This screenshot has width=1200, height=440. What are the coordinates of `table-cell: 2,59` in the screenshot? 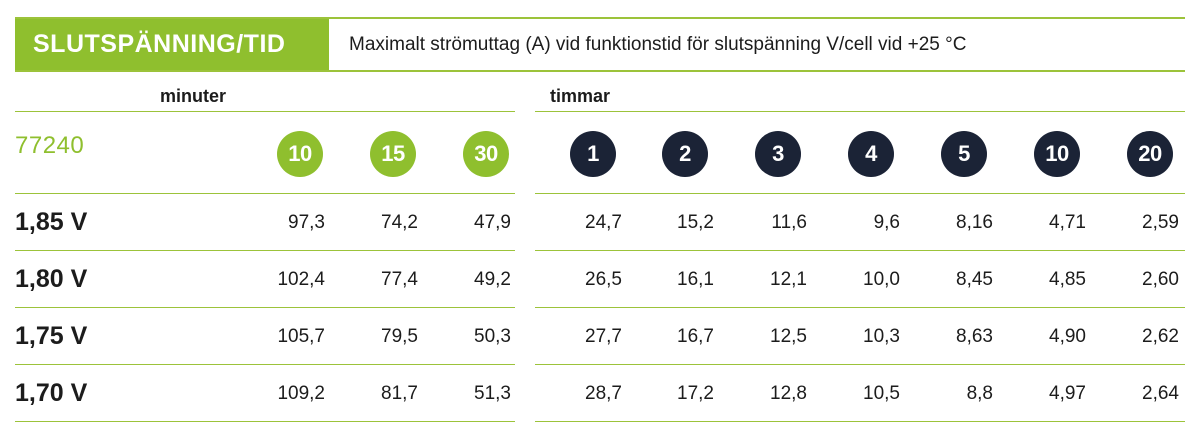 It's located at (1160, 222).